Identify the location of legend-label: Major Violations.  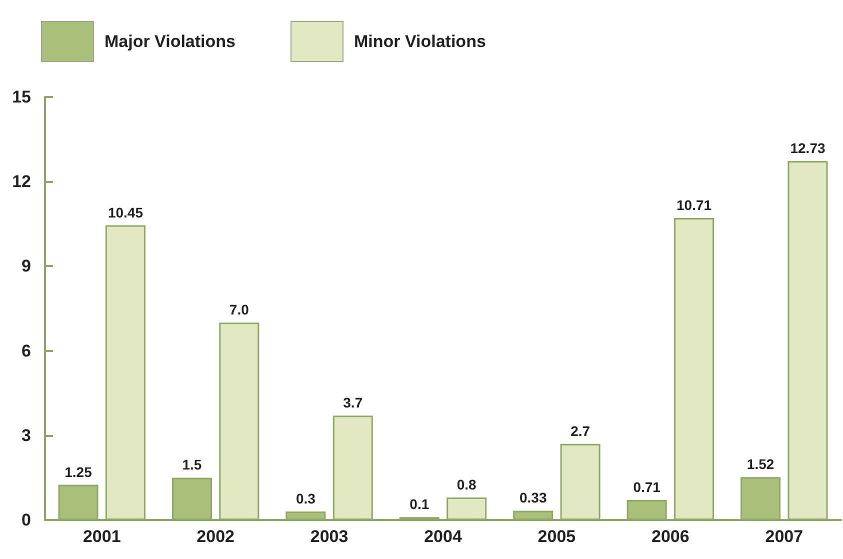
(170, 41).